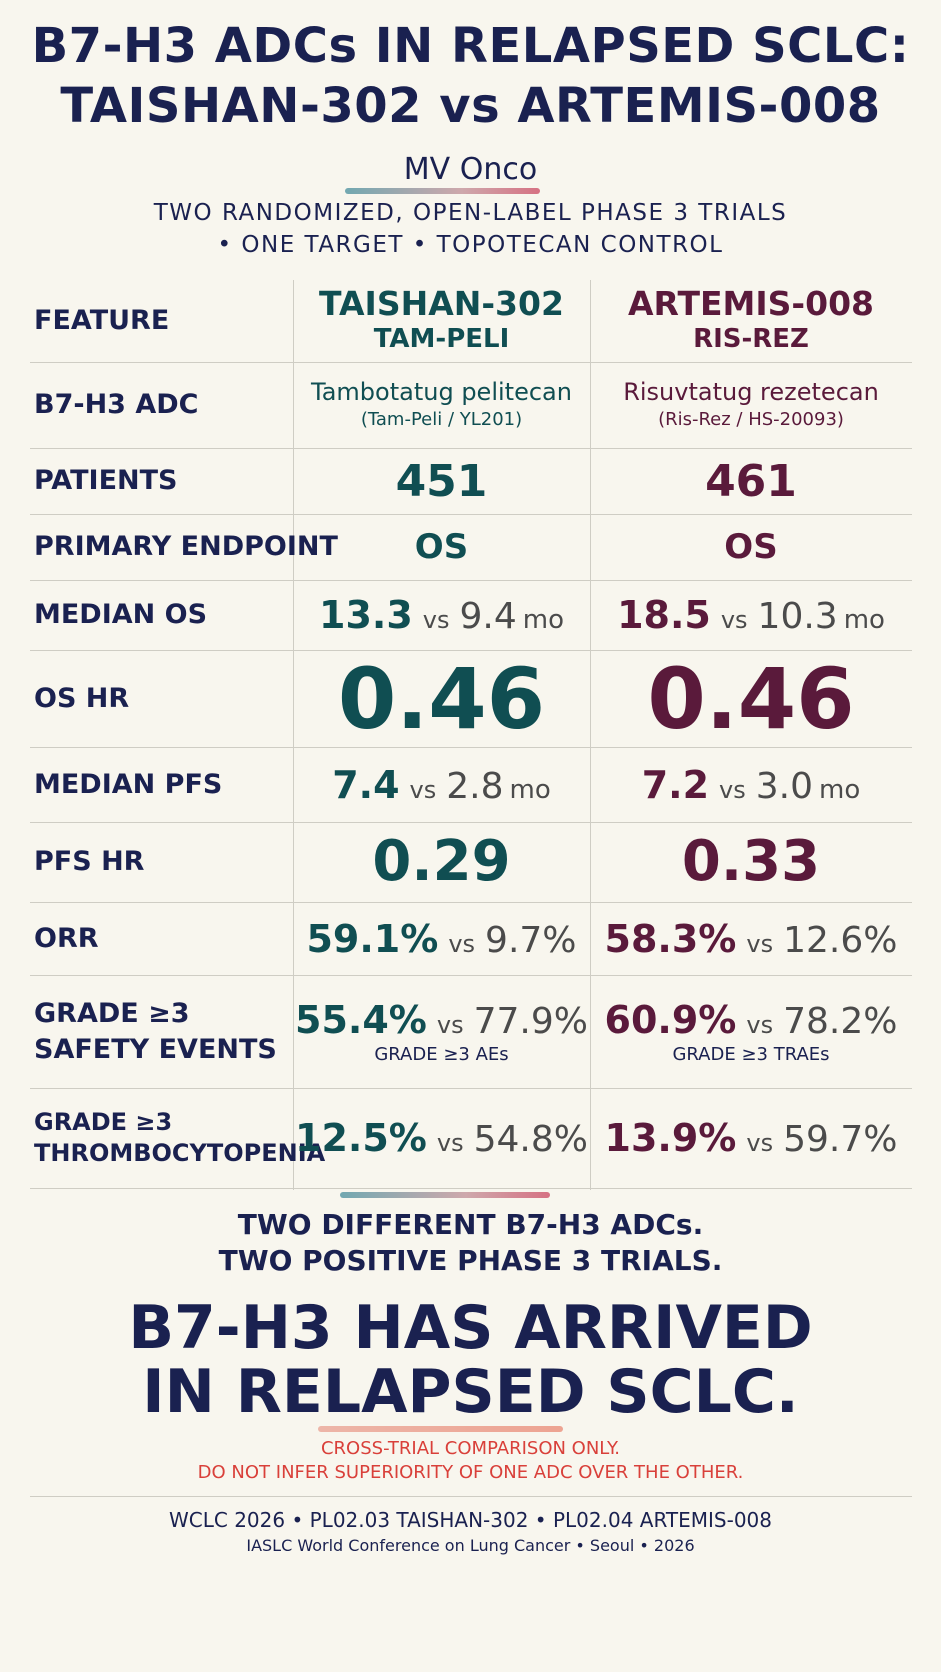  I want to click on trial-b-name: ARTEMIS-008, so click(751, 304).